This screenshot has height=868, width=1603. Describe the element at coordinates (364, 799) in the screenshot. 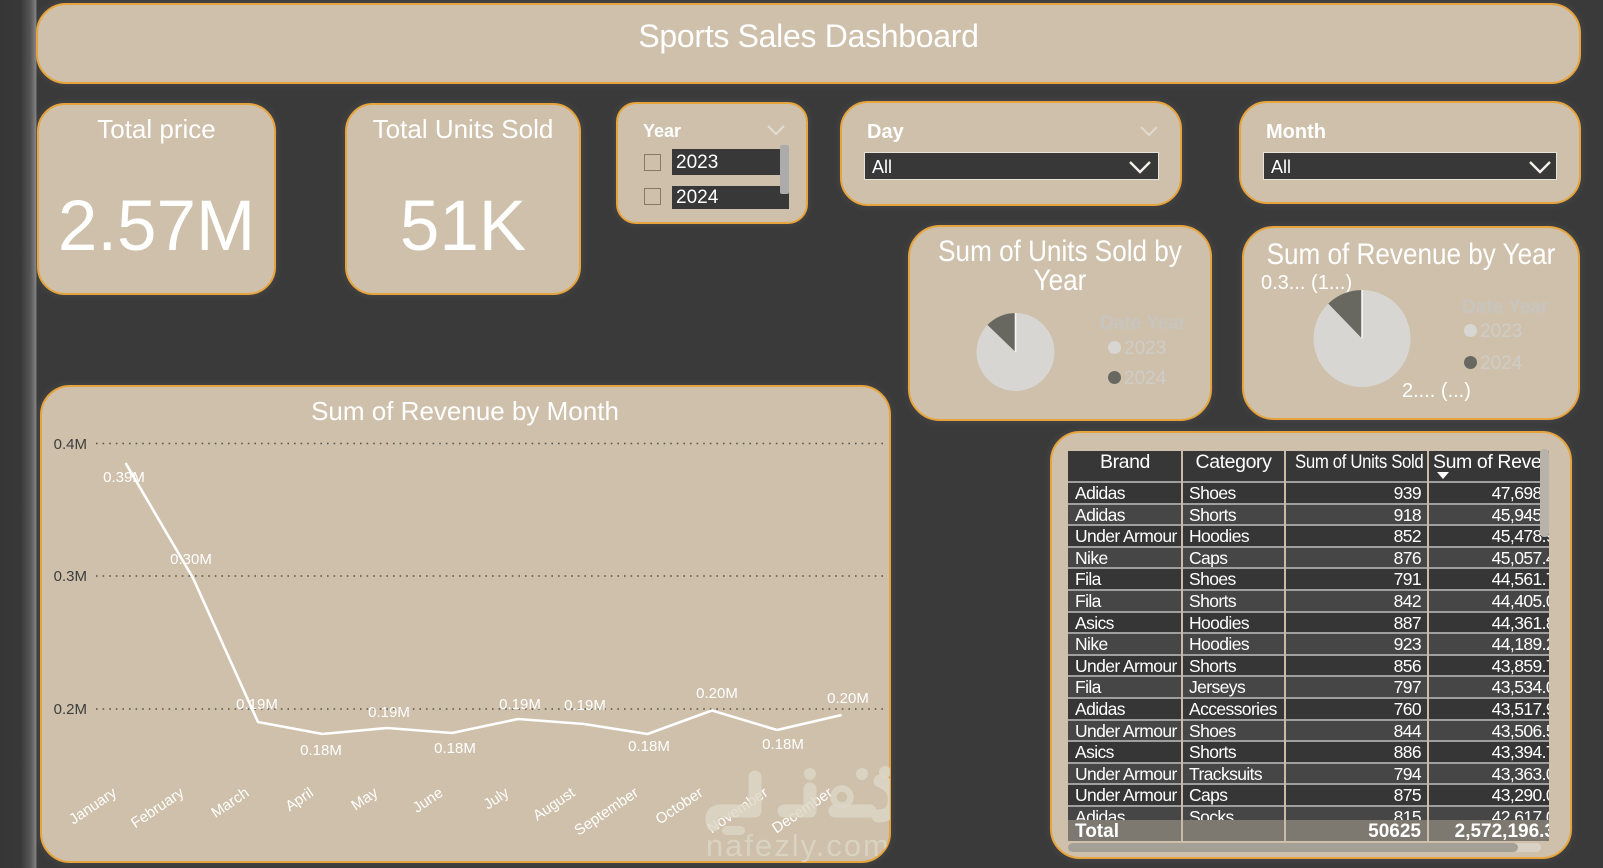

I see `svg-text: May` at that location.